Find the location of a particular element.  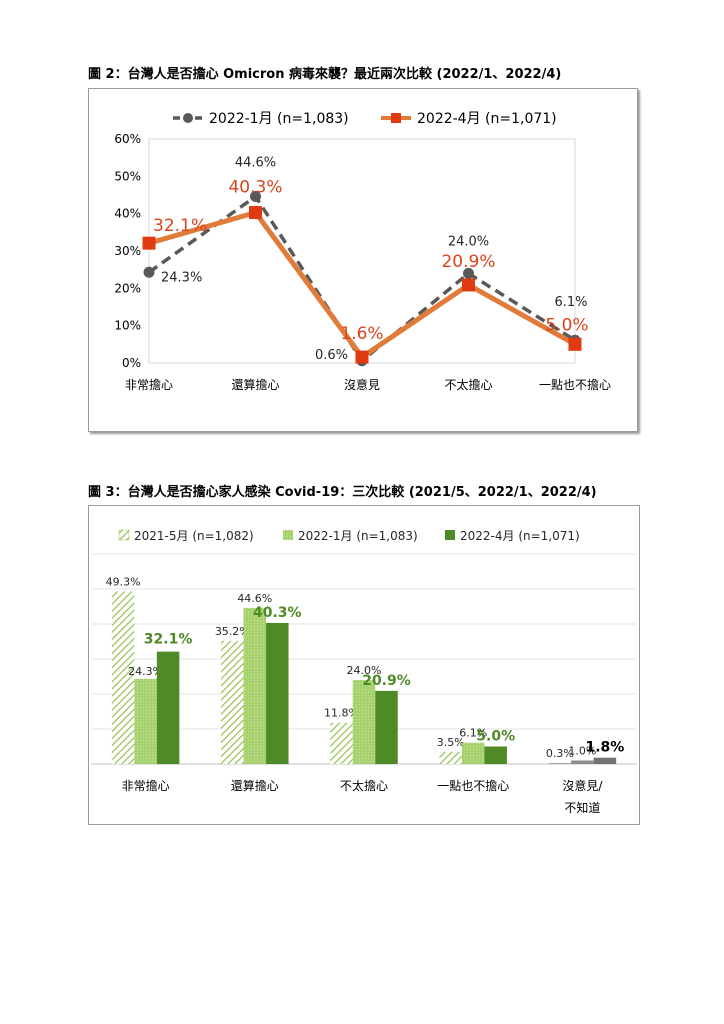

y-tick-label: 10% is located at coordinates (127, 326).